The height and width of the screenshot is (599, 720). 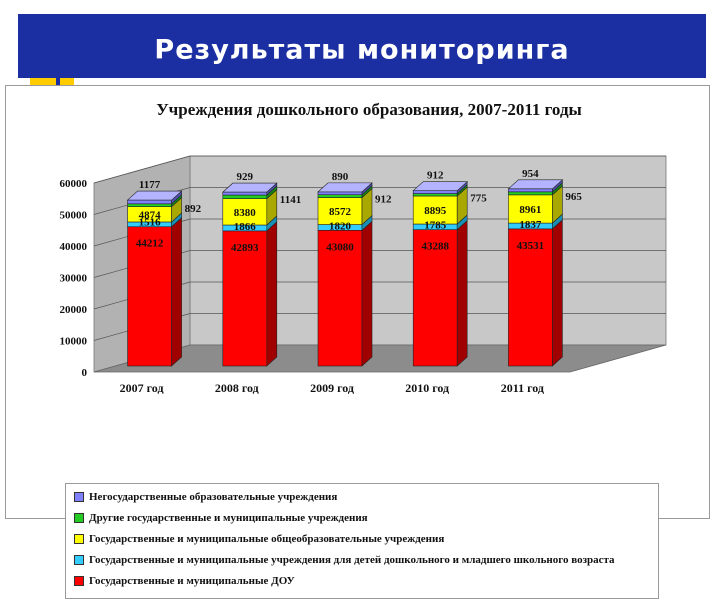 I want to click on data-label: 954, so click(x=530, y=174).